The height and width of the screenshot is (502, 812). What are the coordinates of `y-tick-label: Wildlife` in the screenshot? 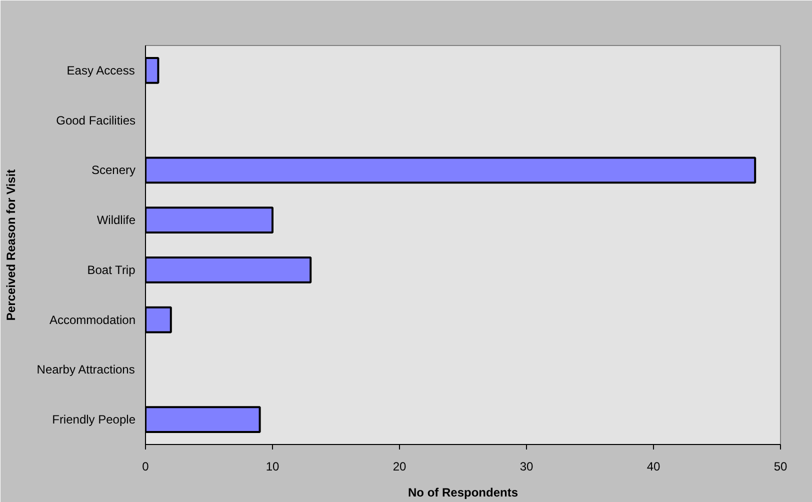 It's located at (116, 220).